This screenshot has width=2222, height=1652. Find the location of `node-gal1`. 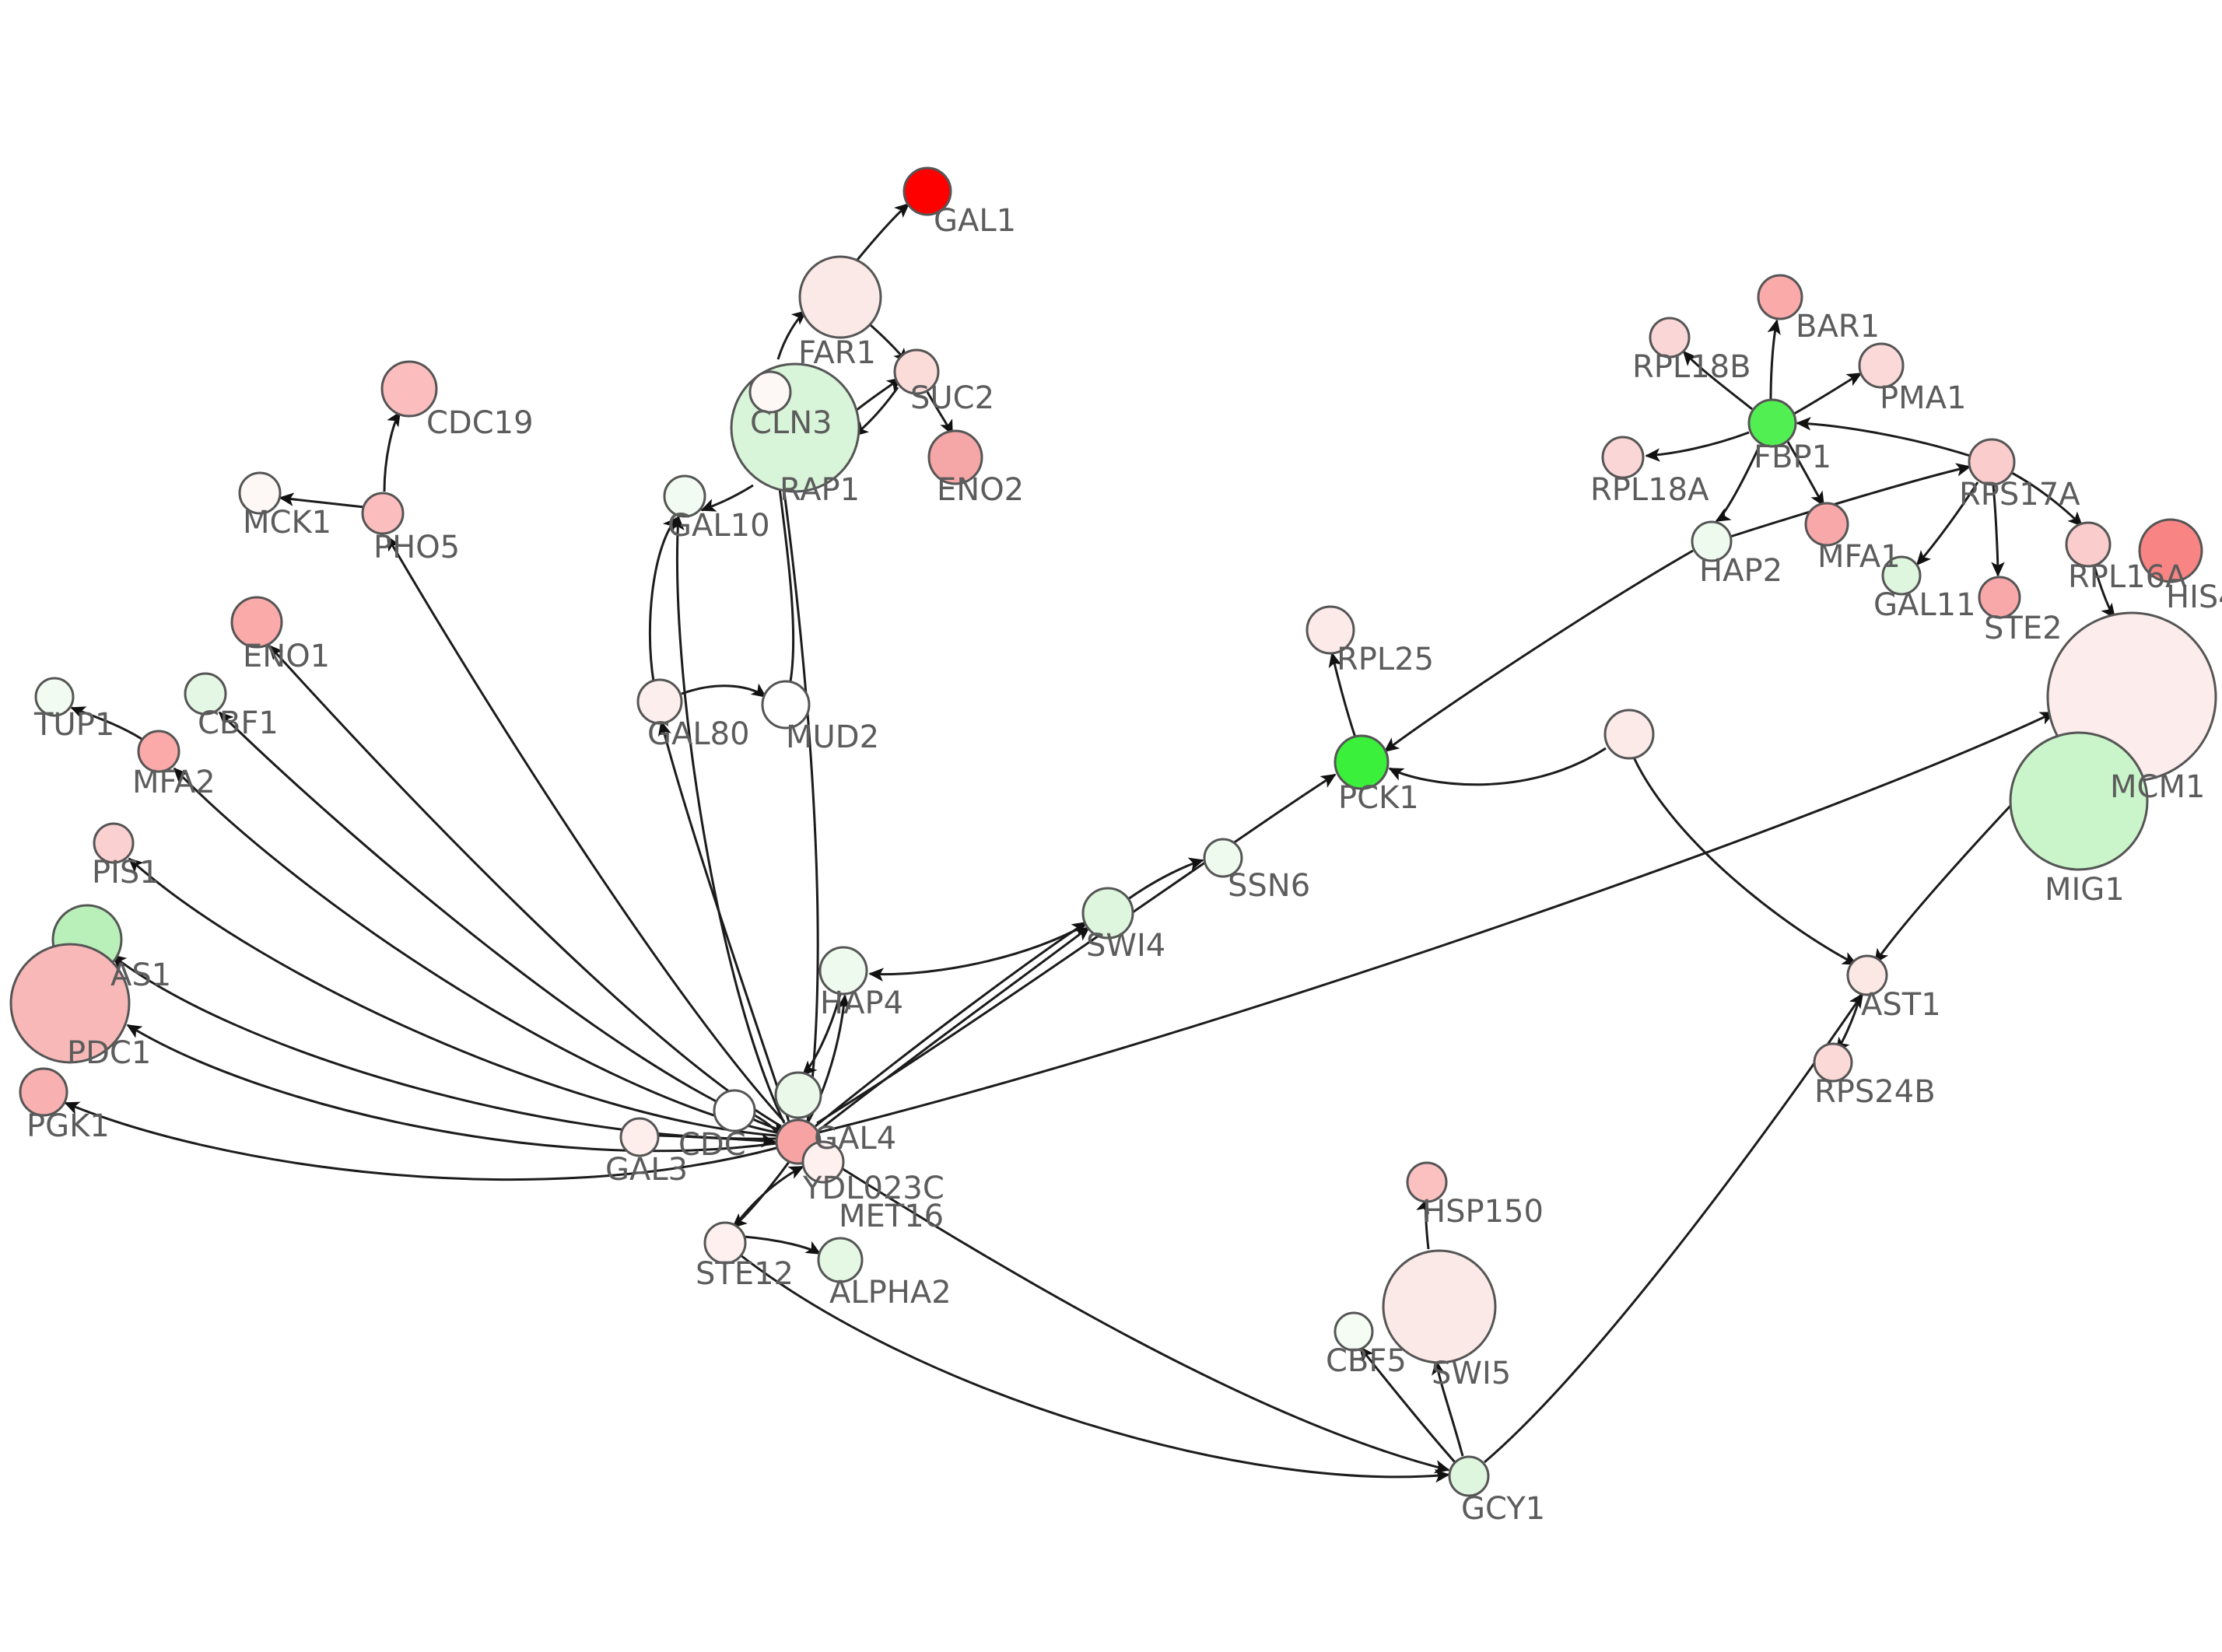

node-gal1 is located at coordinates (927, 191).